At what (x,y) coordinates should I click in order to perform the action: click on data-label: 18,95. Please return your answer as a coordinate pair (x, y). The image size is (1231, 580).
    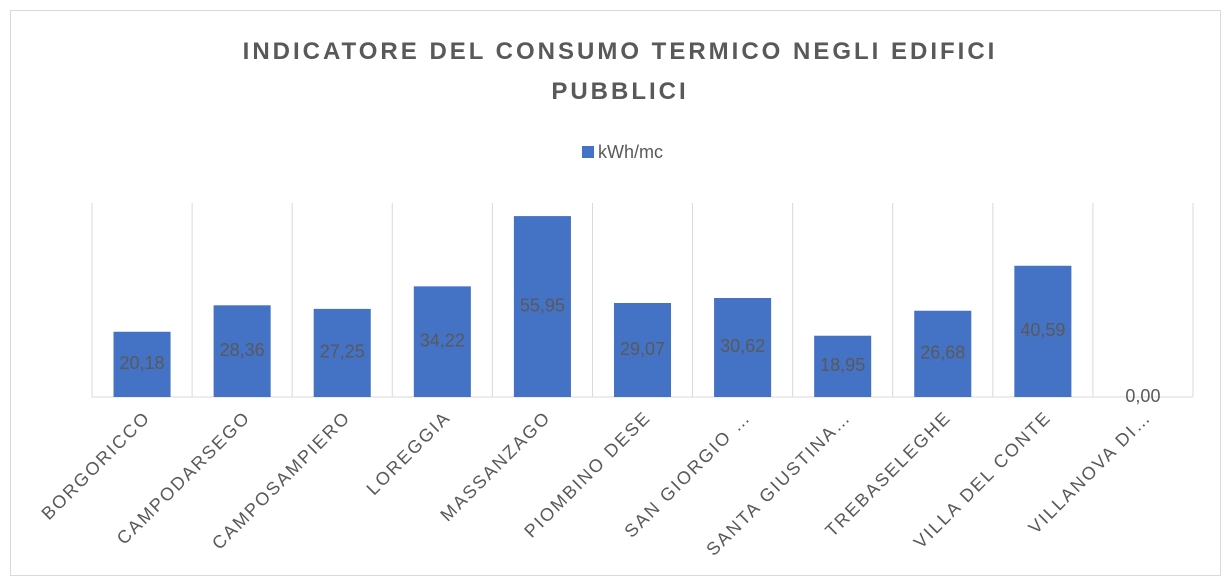
    Looking at the image, I should click on (842, 365).